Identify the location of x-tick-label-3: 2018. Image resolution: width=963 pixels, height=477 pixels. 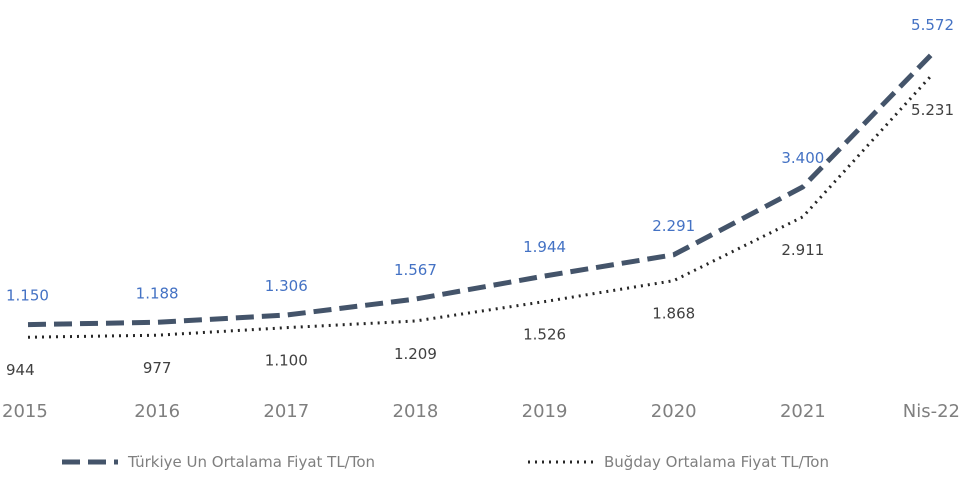
(416, 411).